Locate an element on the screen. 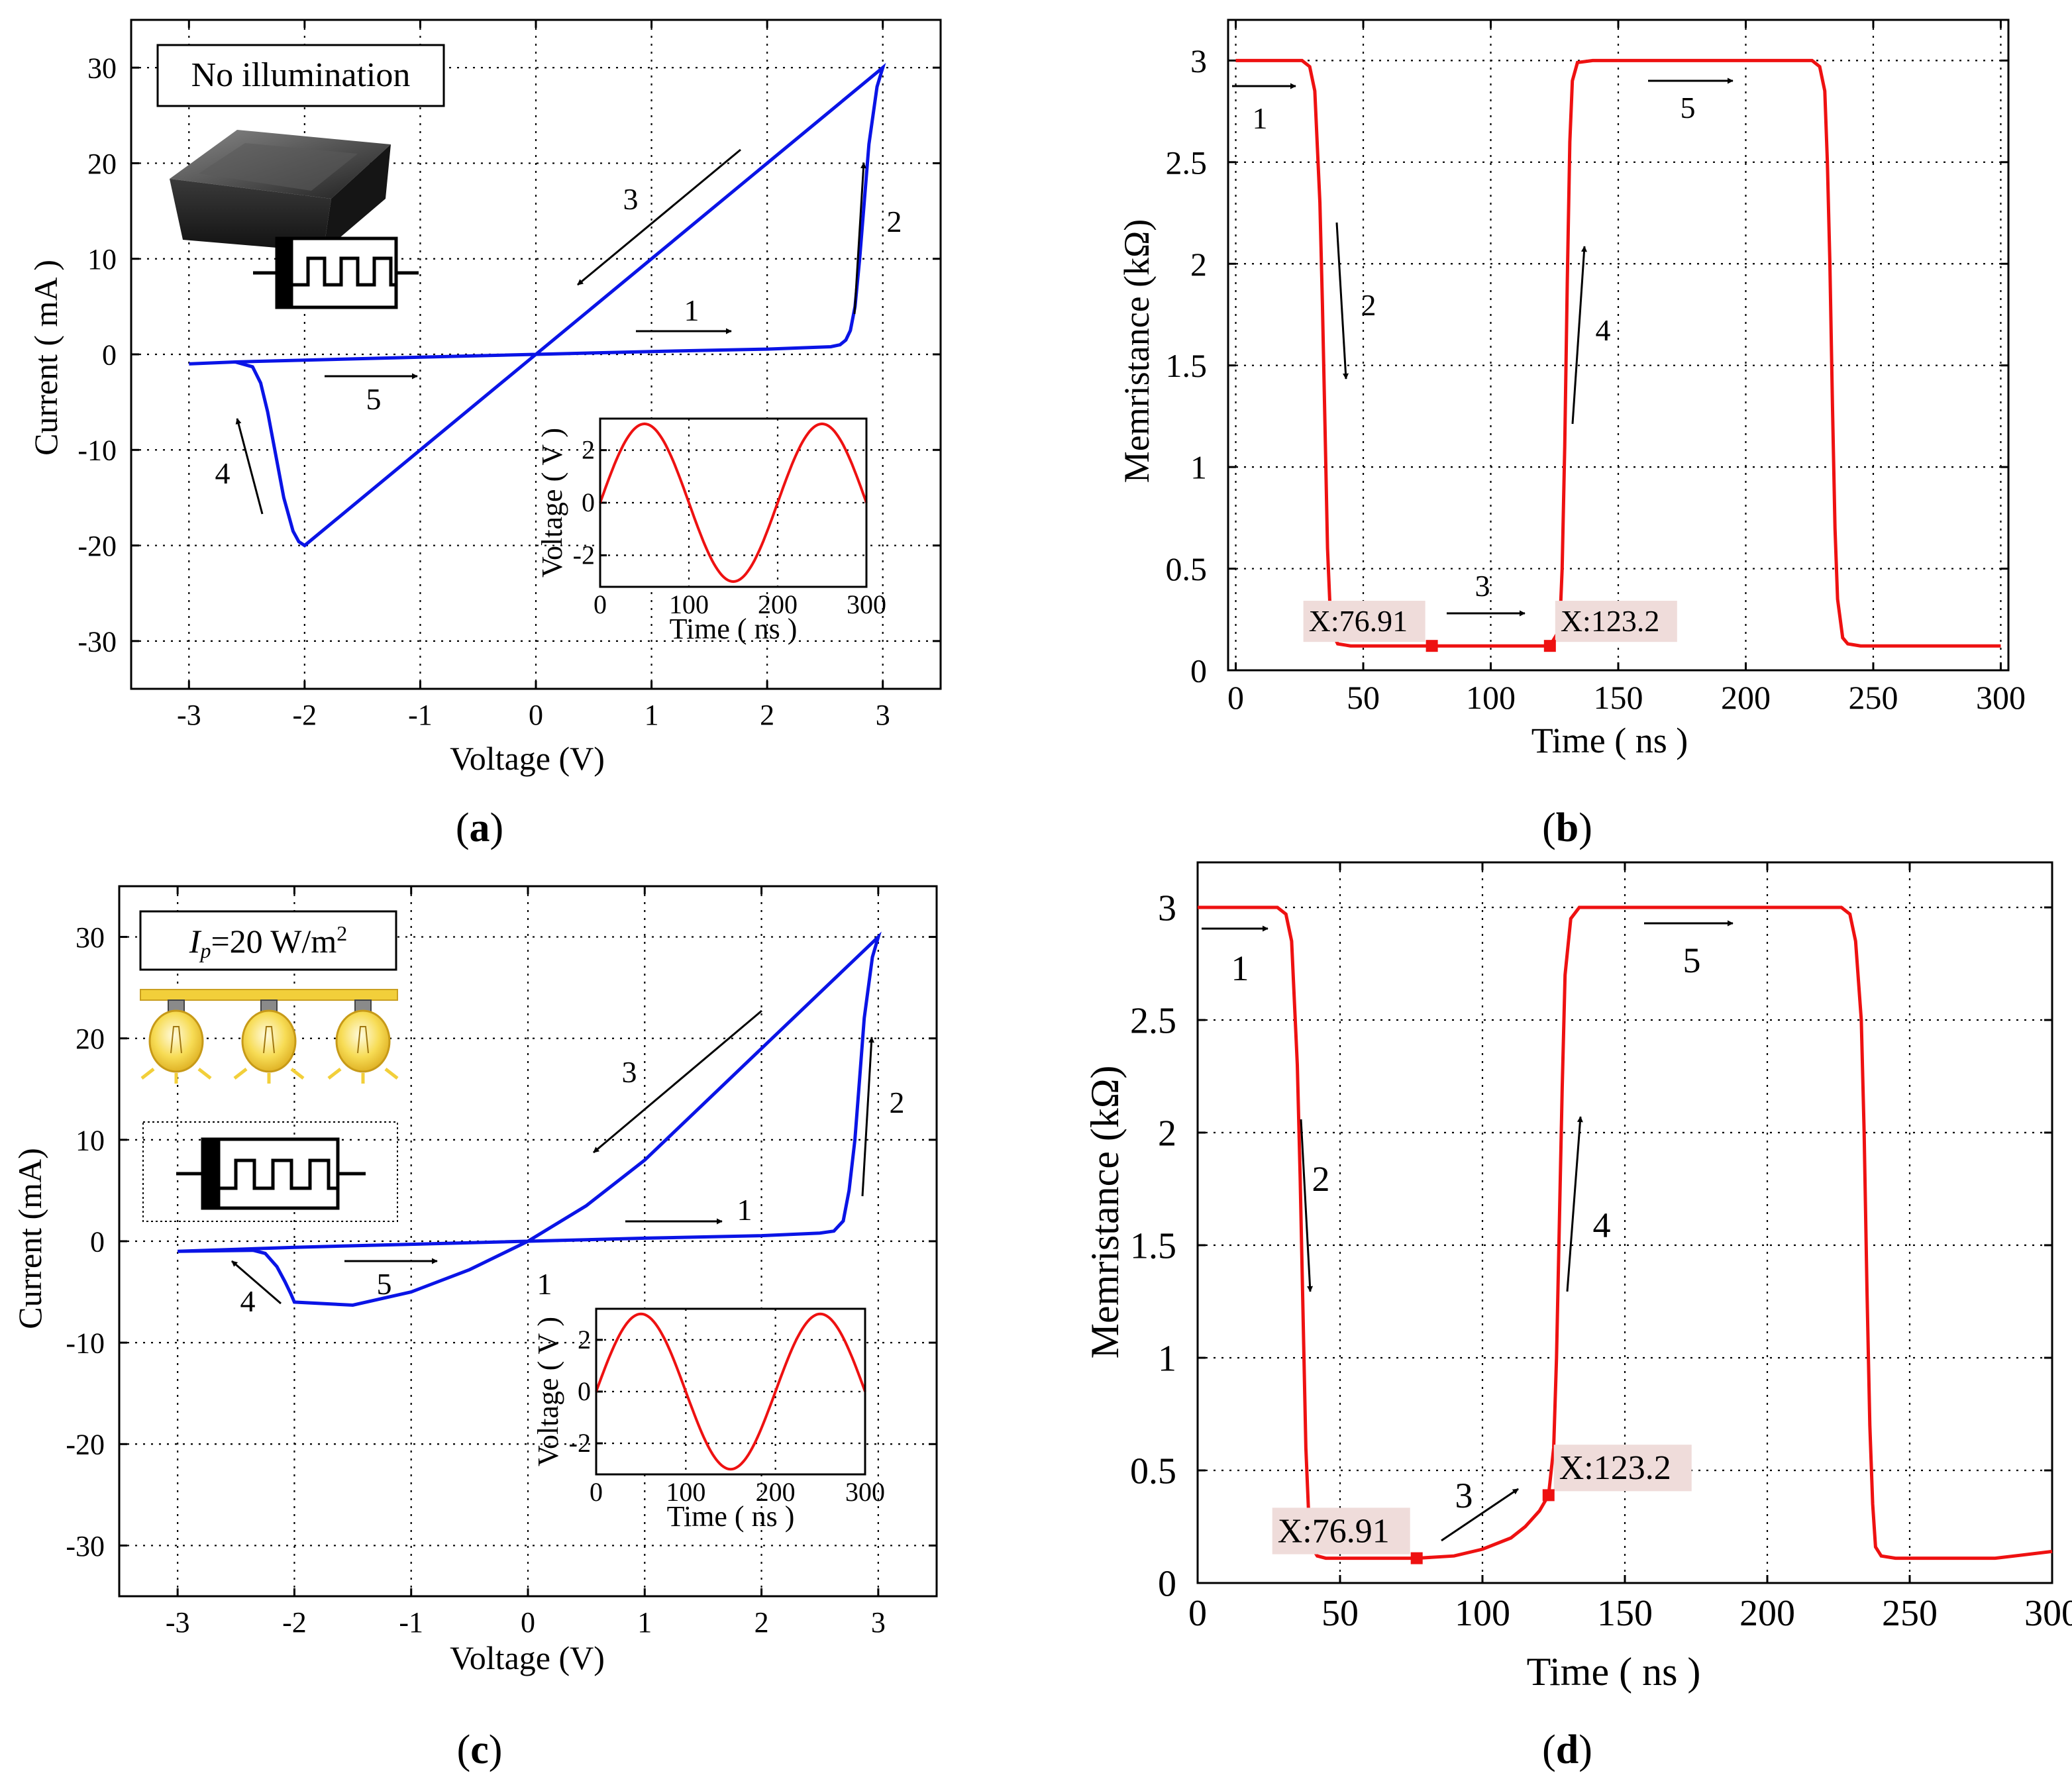 The width and height of the screenshot is (2072, 1785). y-tick-label: 1 is located at coordinates (1198, 467).